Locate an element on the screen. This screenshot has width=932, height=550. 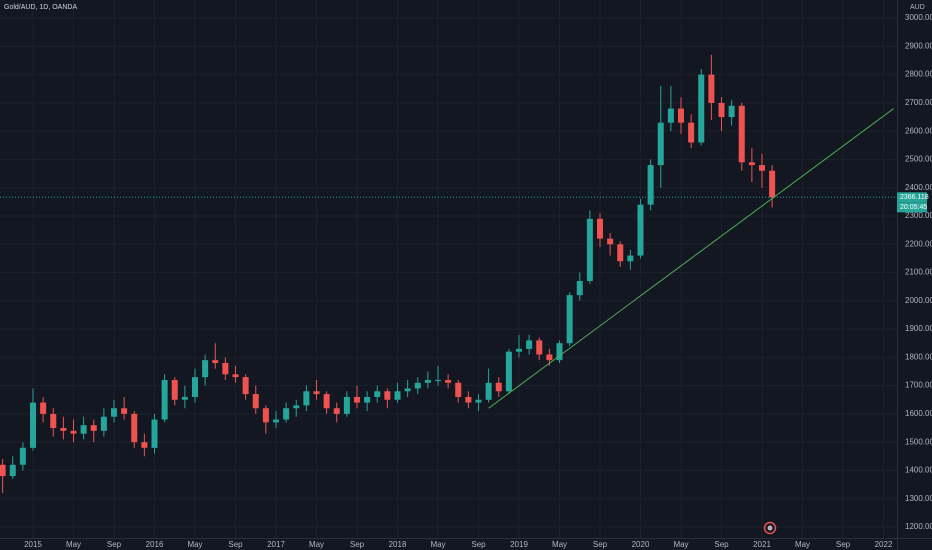
y-tick-label: 1500.000 is located at coordinates (918, 441).